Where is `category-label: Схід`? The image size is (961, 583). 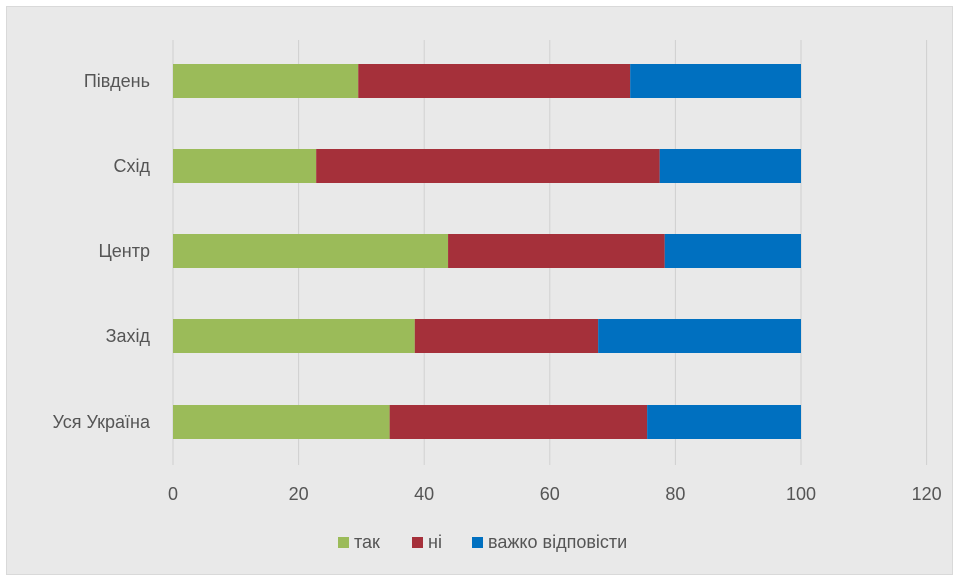 category-label: Схід is located at coordinates (131, 166).